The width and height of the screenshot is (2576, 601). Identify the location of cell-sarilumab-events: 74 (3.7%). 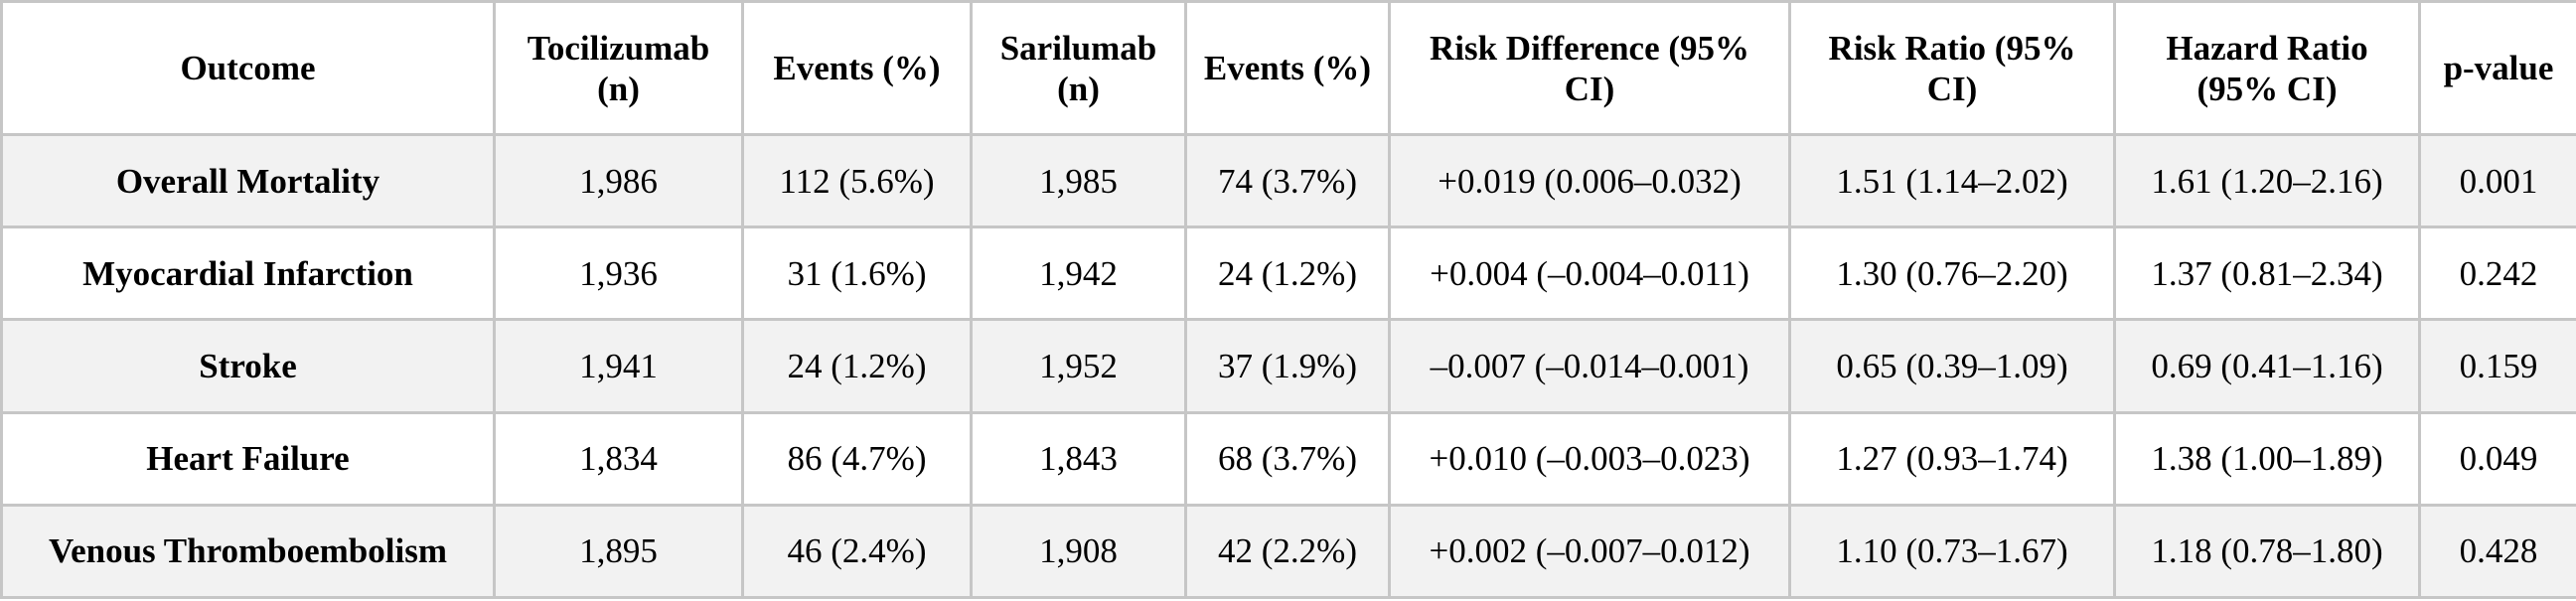
(1287, 180).